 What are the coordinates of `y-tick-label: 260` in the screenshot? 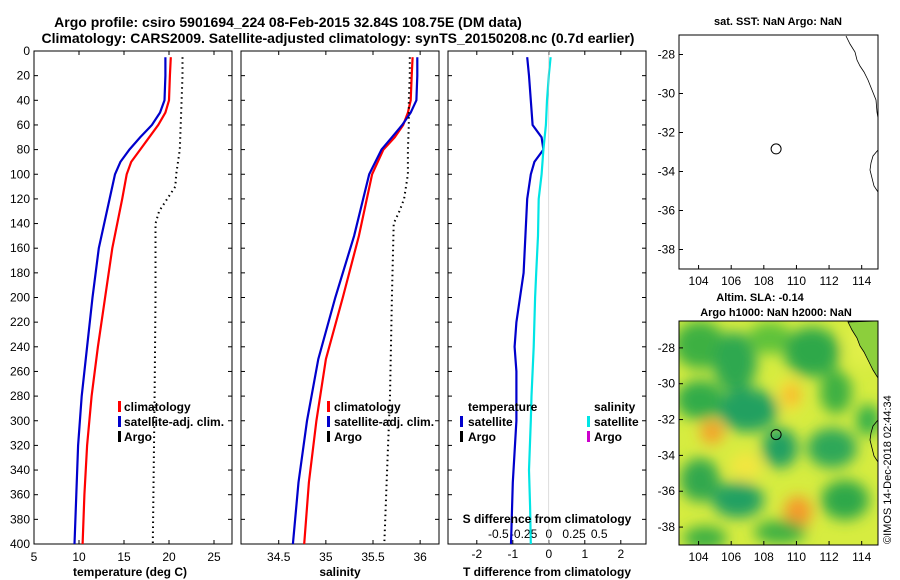 It's located at (20, 371).